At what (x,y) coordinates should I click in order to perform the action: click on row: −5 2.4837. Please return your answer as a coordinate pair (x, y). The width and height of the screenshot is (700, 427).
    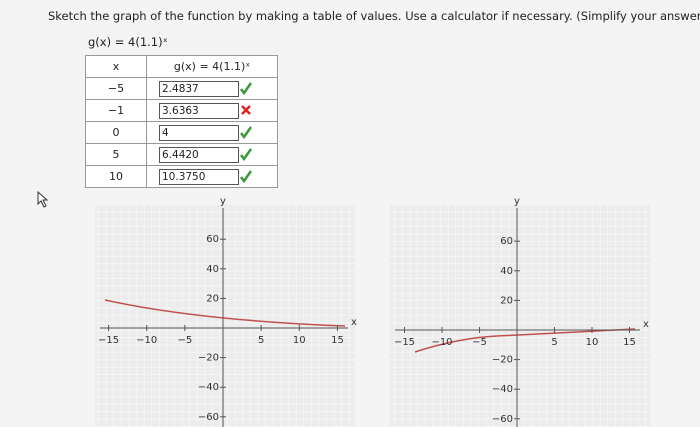
    Looking at the image, I should click on (181, 88).